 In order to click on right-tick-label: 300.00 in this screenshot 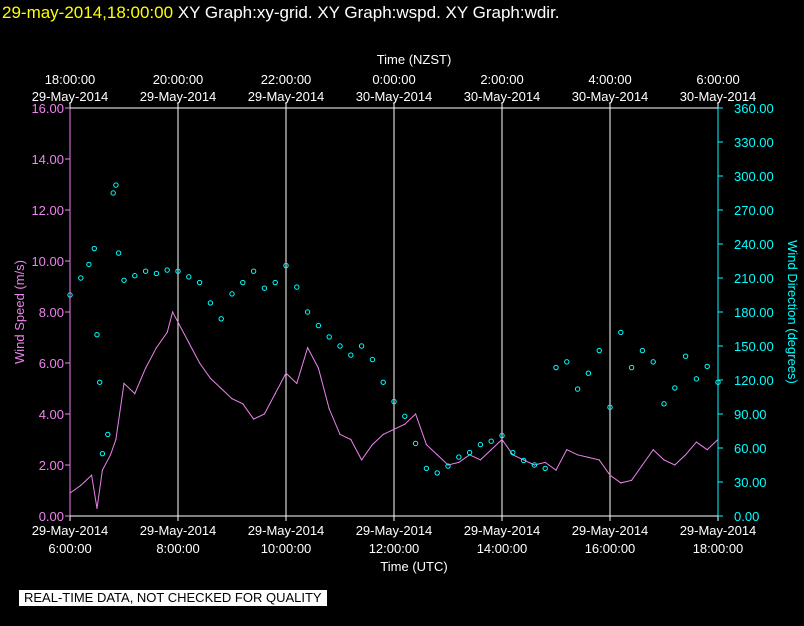, I will do `click(754, 176)`.